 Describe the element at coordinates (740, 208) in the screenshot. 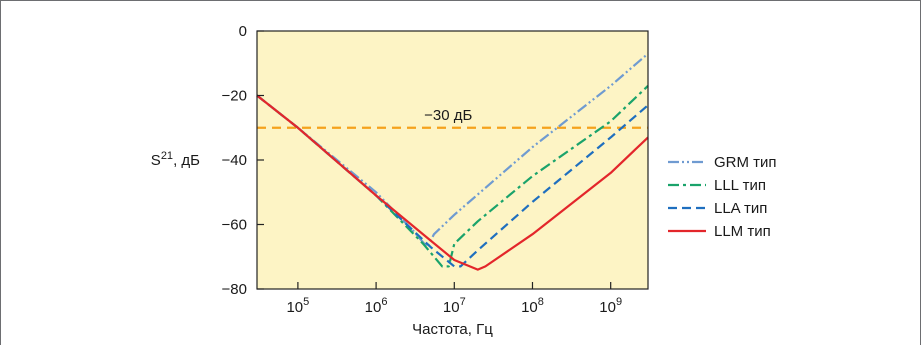

I see `legend-label-2: LLA тип` at that location.